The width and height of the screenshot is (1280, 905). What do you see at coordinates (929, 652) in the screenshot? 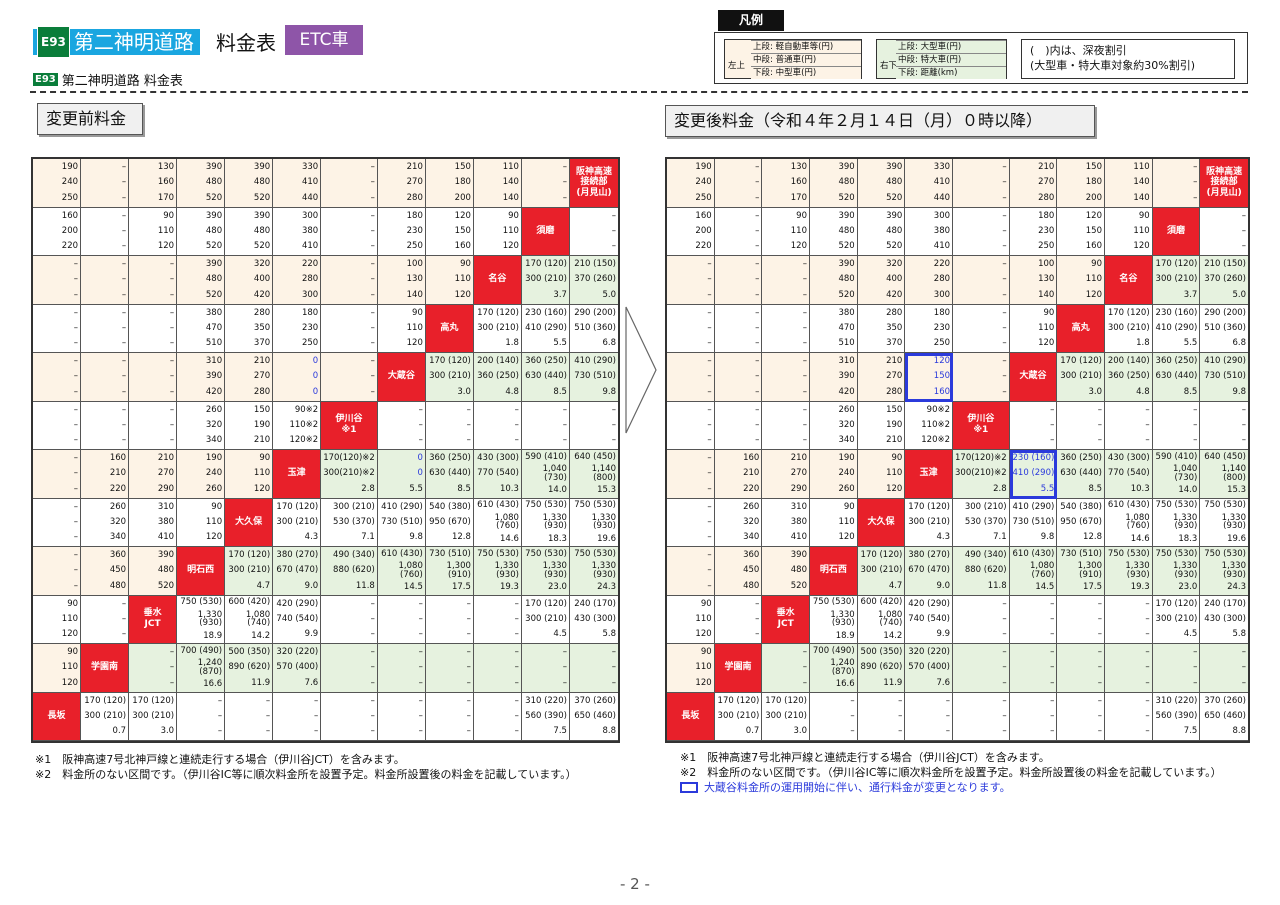
I see `fare-value: 320 (220)` at bounding box center [929, 652].